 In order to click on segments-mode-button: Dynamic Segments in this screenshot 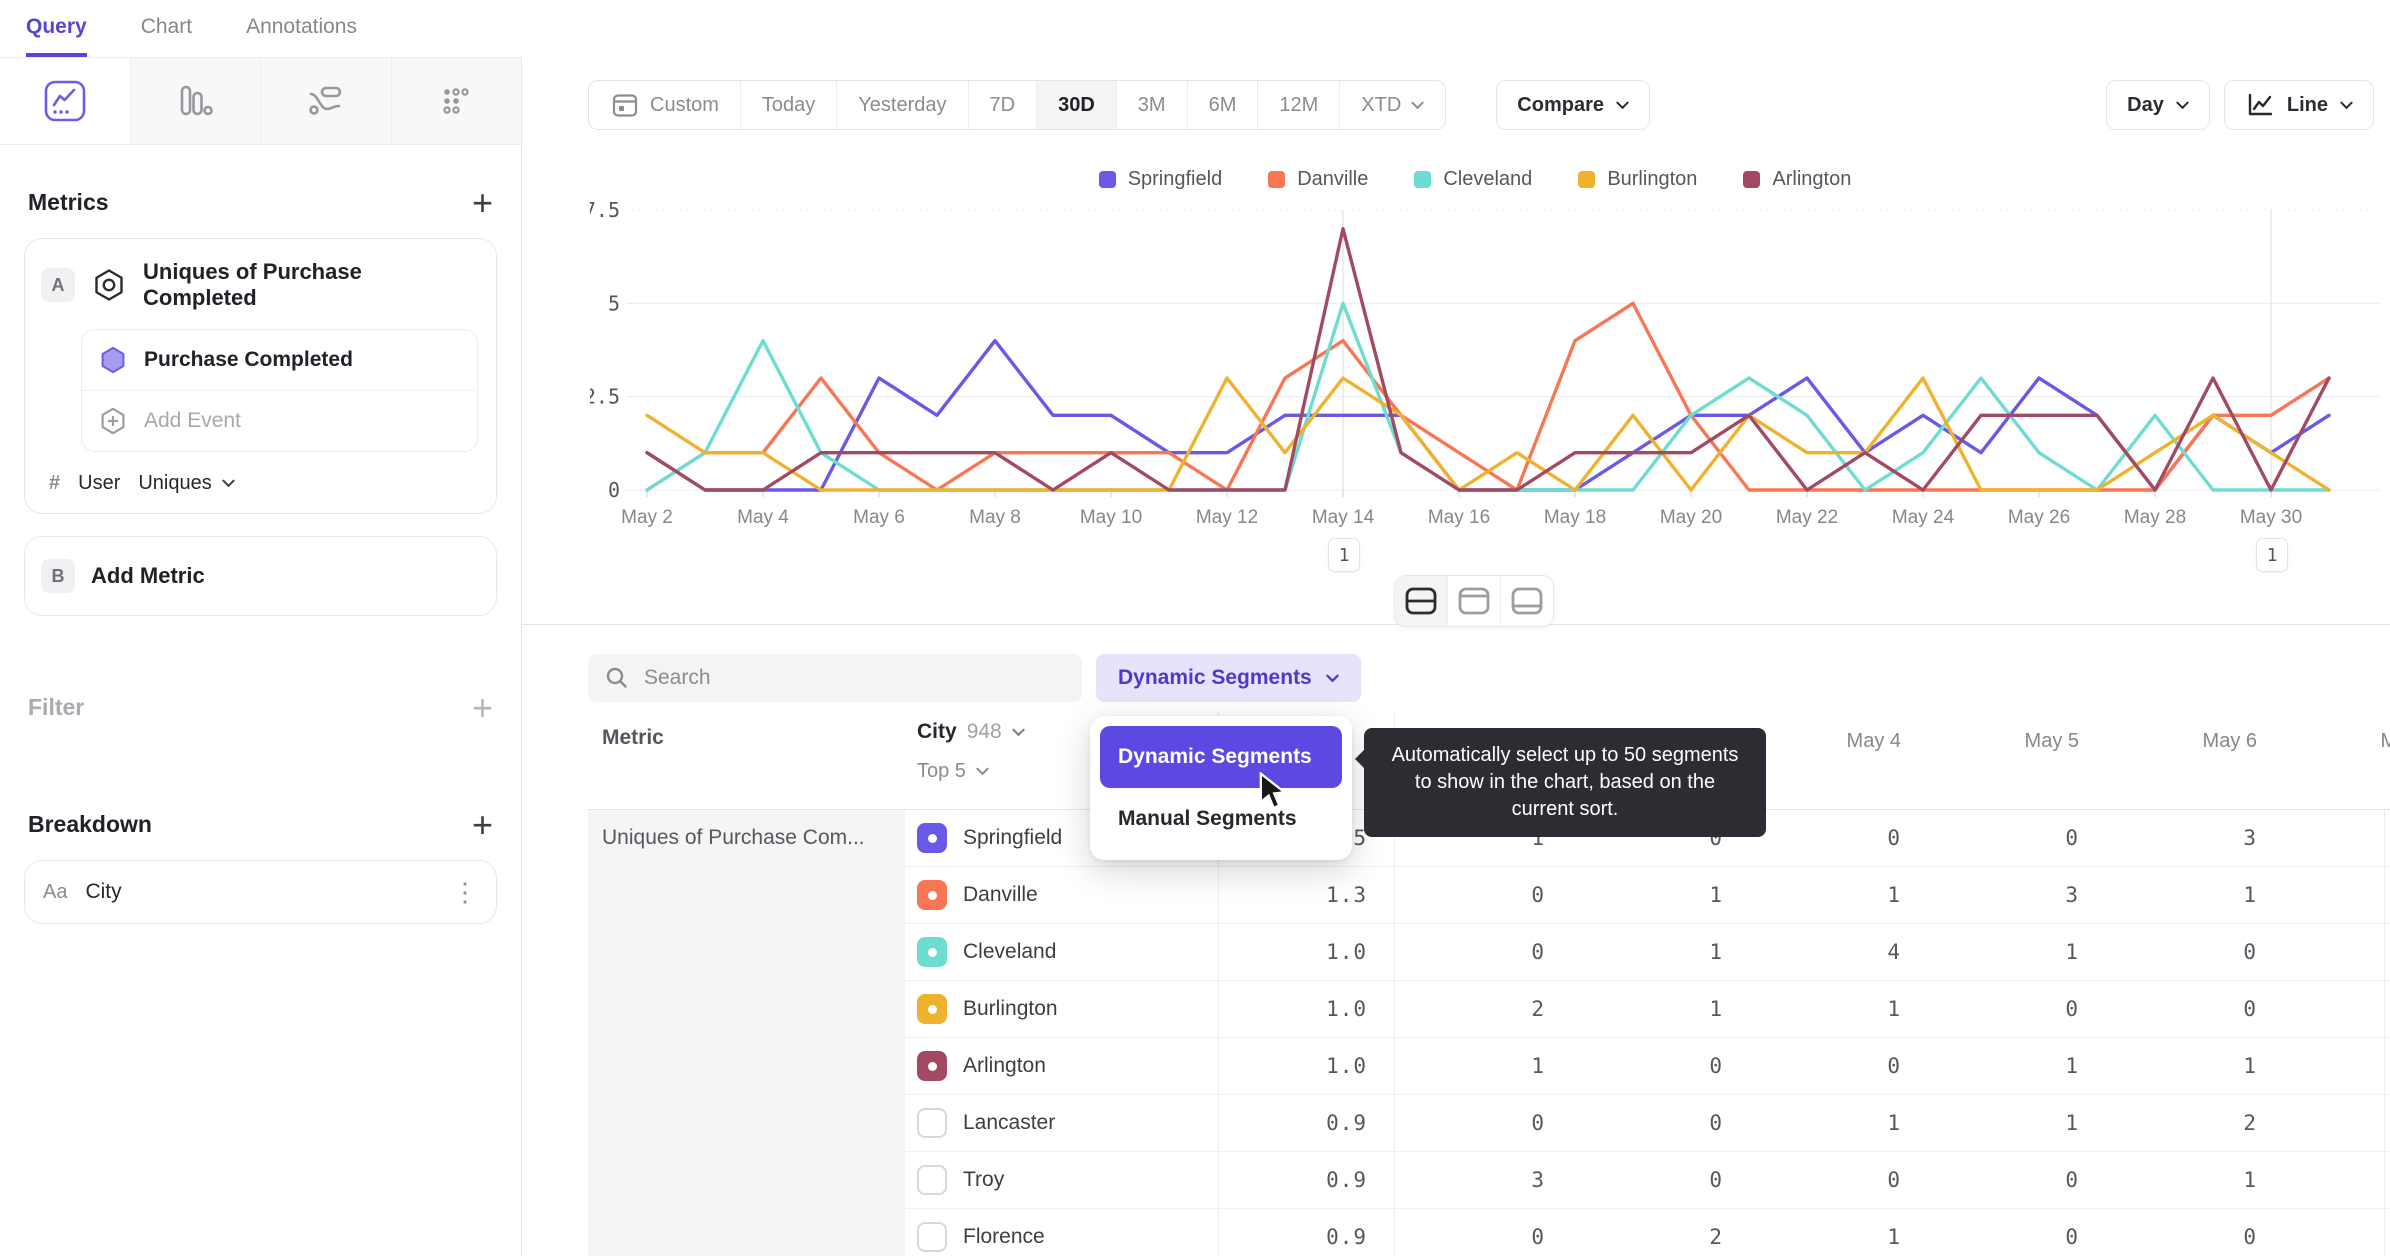, I will do `click(1228, 678)`.